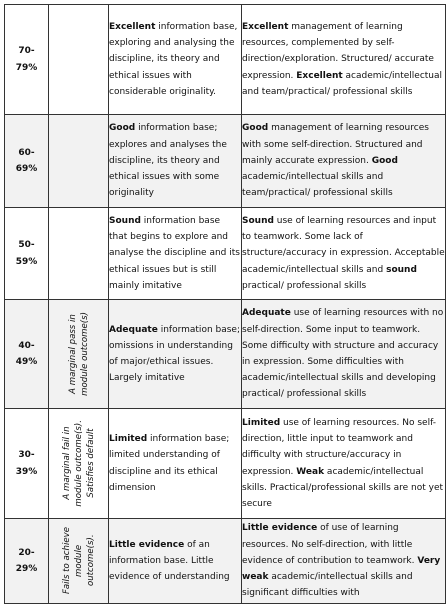 This screenshot has height=607, width=447. Describe the element at coordinates (26, 552) in the screenshot. I see `grade-band-text: 20-` at that location.